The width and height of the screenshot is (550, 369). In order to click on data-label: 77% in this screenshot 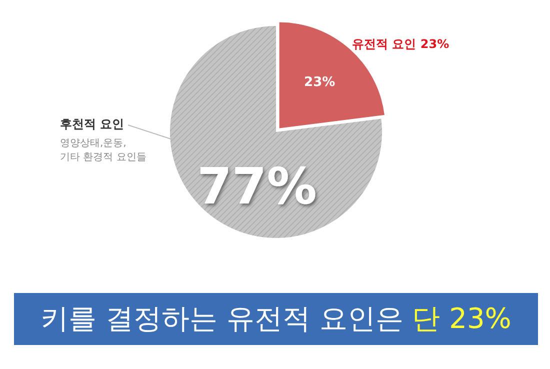, I will do `click(257, 187)`.